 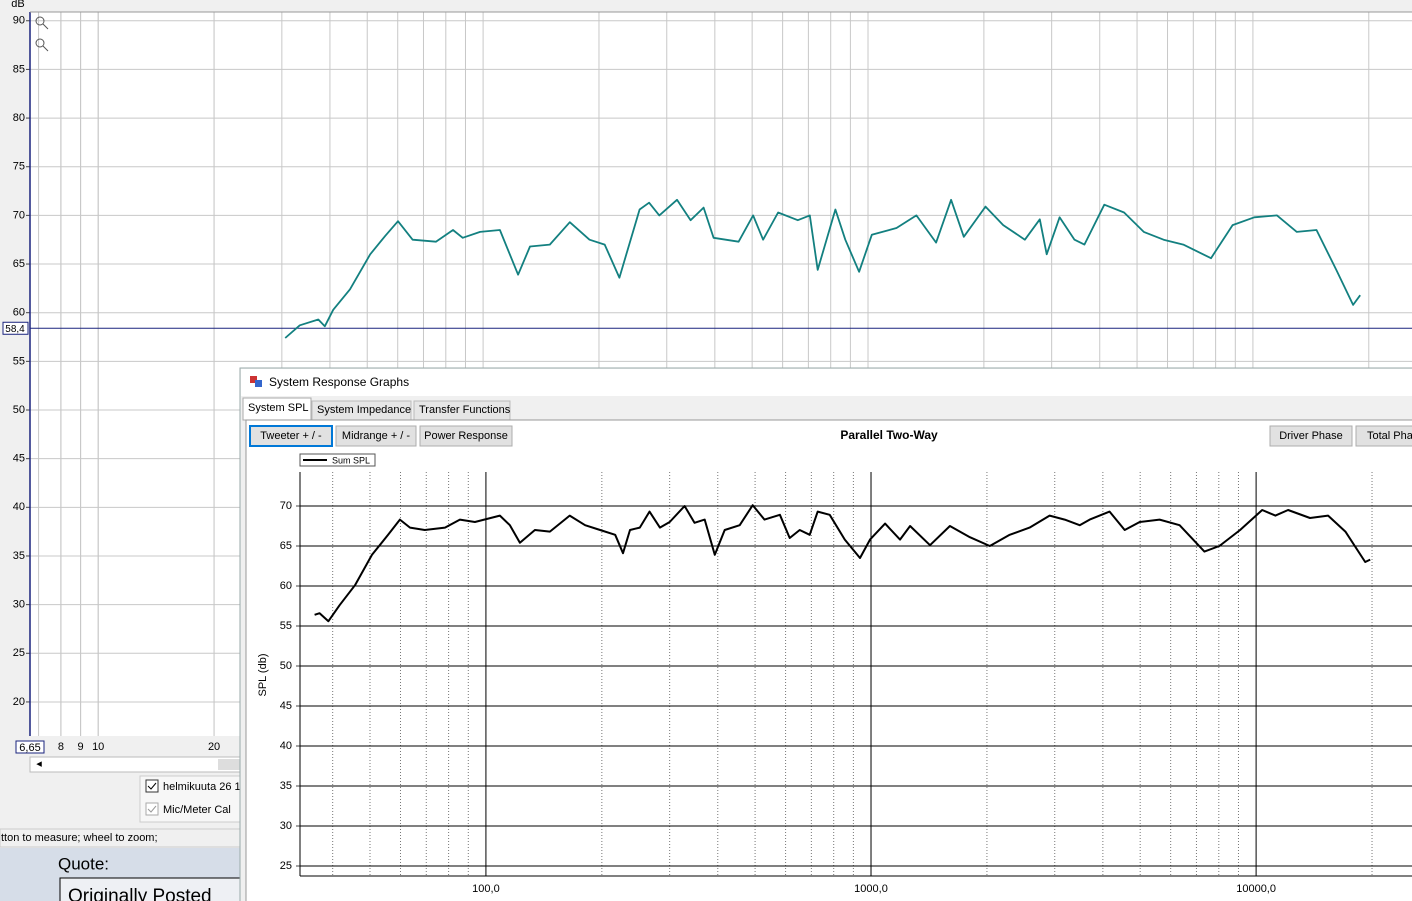 What do you see at coordinates (351, 460) in the screenshot?
I see `legend-entry: Sum SPL` at bounding box center [351, 460].